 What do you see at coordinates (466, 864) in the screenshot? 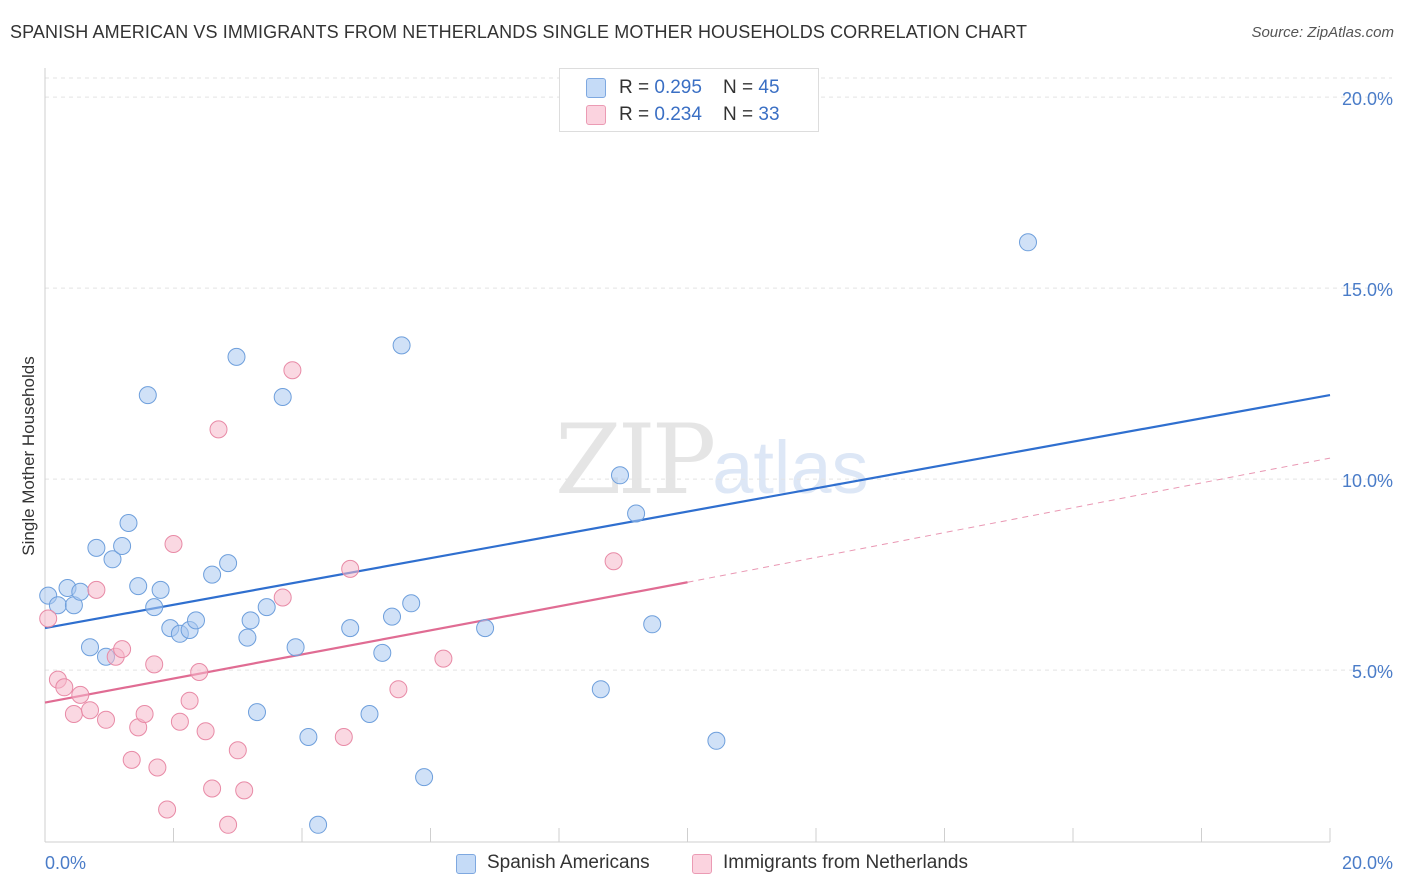
I see `bottom-legend-swatch-blue` at bounding box center [466, 864].